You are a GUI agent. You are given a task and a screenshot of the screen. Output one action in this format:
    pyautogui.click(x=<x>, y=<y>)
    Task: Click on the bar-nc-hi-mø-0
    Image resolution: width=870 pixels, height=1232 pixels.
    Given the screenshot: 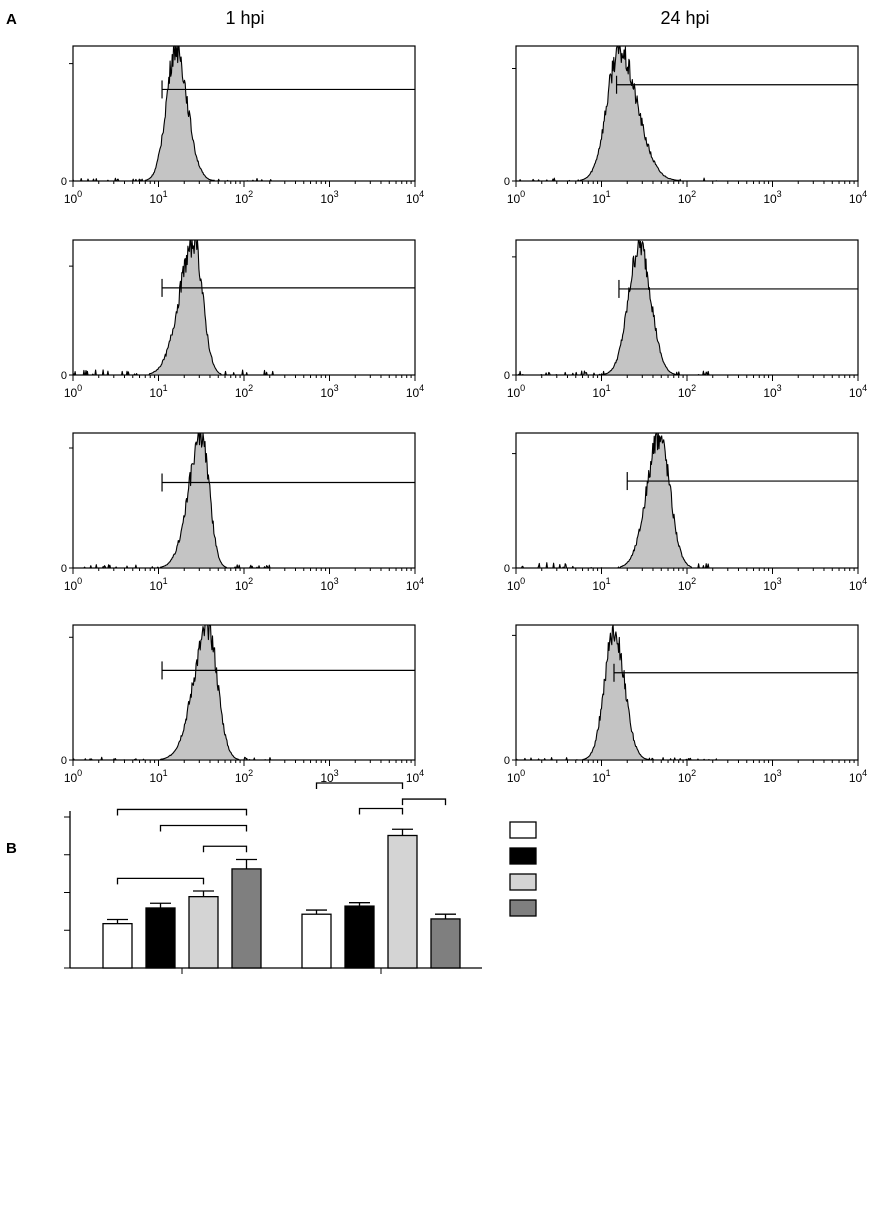 What is the action you would take?
    pyautogui.click(x=246, y=918)
    